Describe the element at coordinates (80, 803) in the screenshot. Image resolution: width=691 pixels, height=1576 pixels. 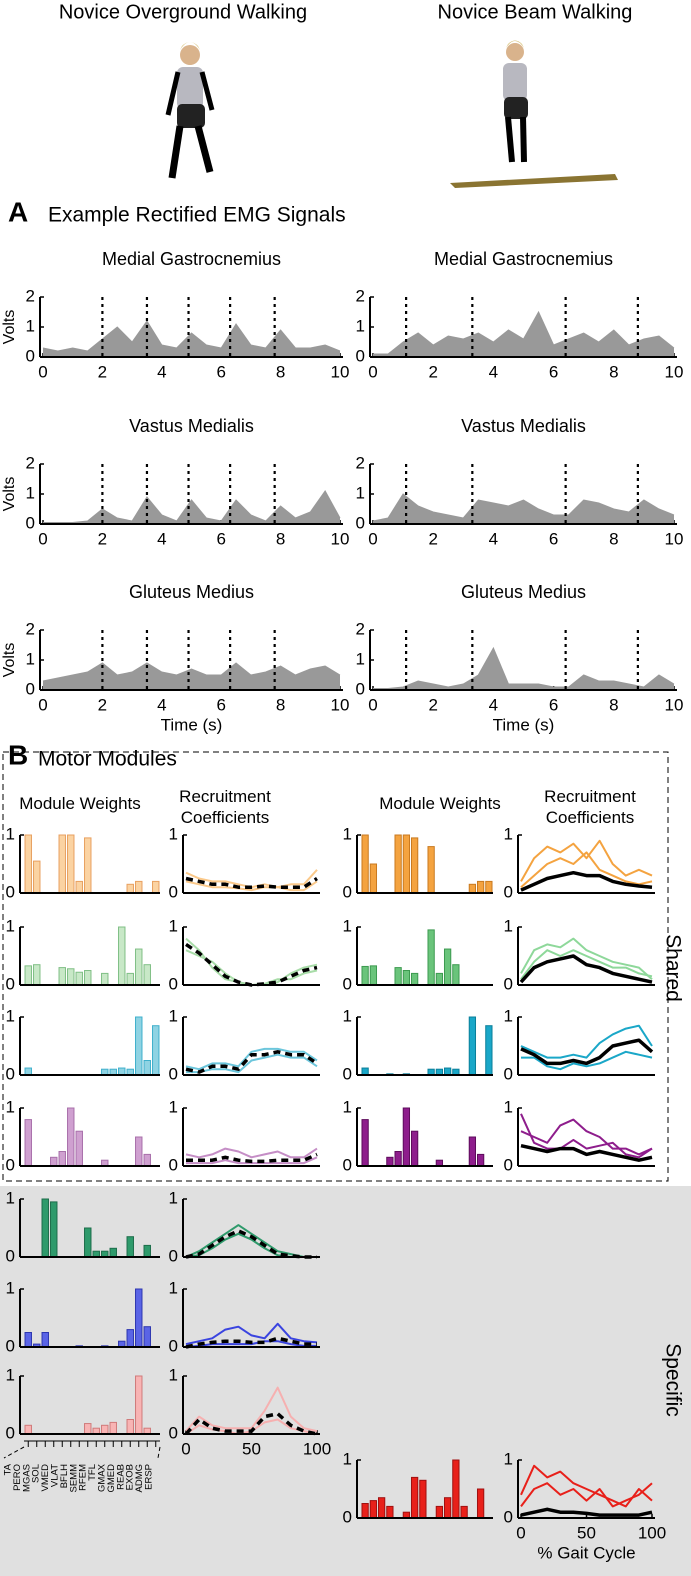
I see `column-header: Module Weights` at that location.